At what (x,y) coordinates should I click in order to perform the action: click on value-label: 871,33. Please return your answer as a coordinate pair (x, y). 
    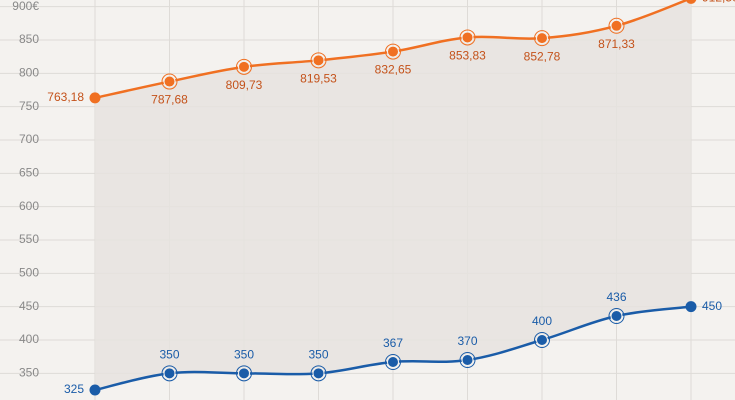
    Looking at the image, I should click on (616, 44).